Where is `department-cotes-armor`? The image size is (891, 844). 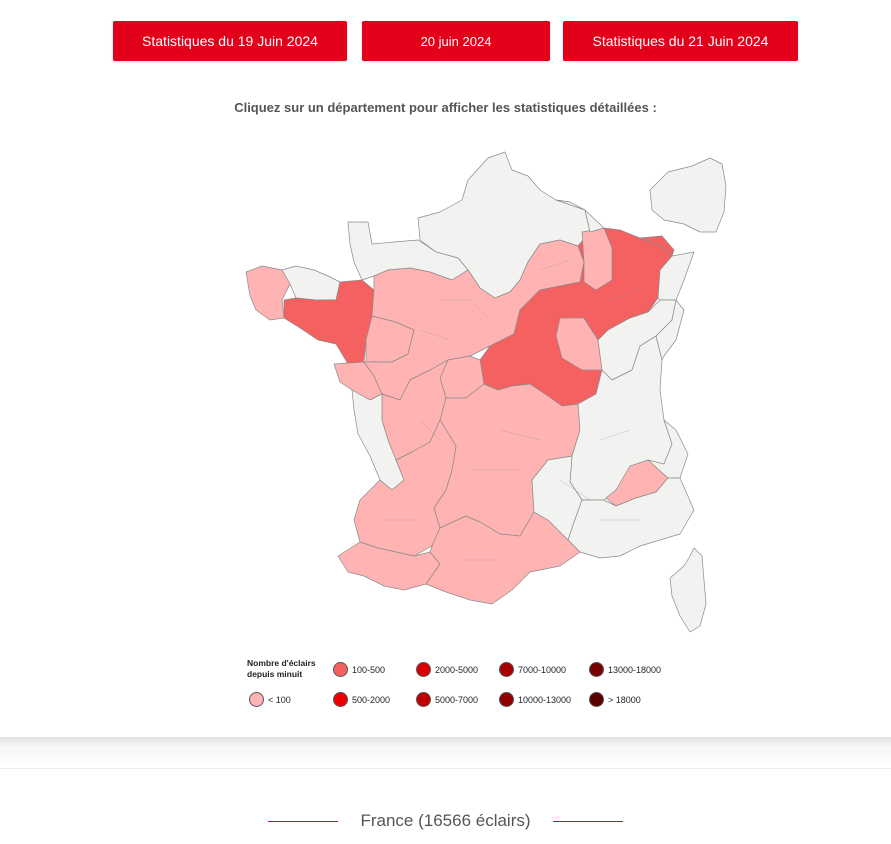
department-cotes-armor is located at coordinates (311, 283).